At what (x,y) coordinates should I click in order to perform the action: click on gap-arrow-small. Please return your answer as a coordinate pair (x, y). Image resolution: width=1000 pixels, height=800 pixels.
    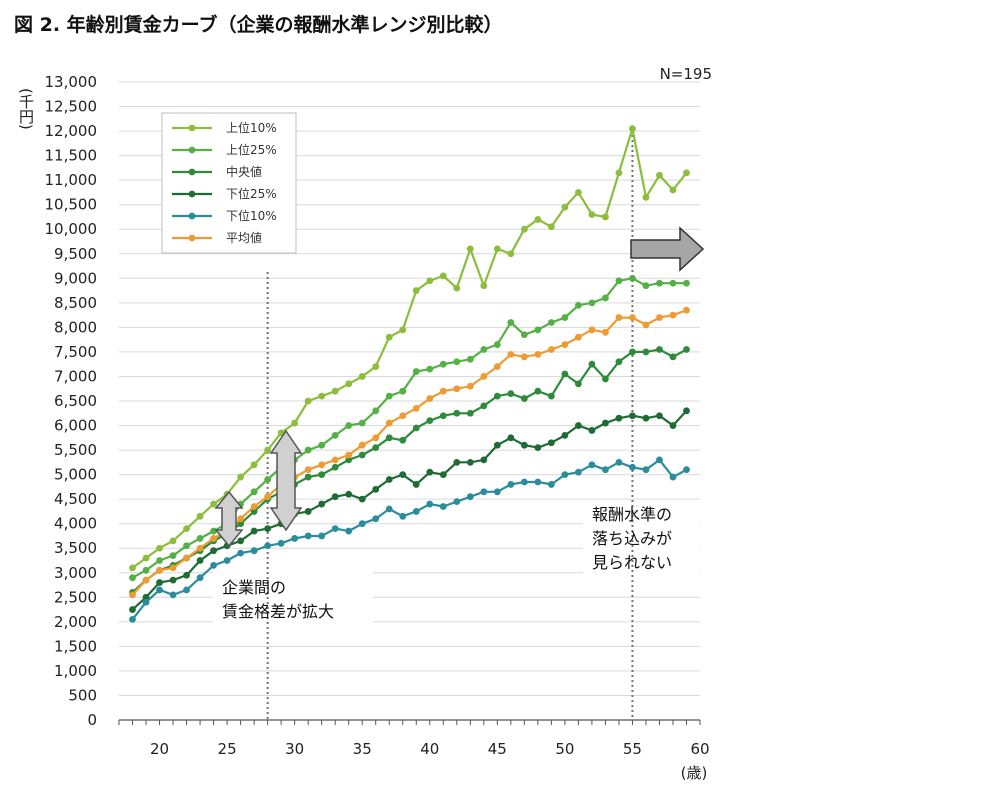
    Looking at the image, I should click on (229, 519).